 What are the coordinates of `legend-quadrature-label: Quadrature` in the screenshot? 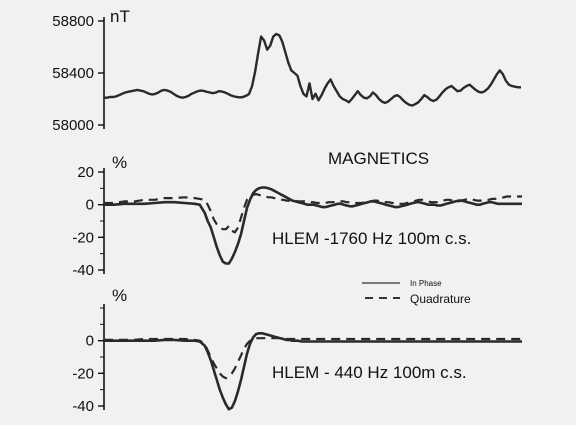 It's located at (440, 299).